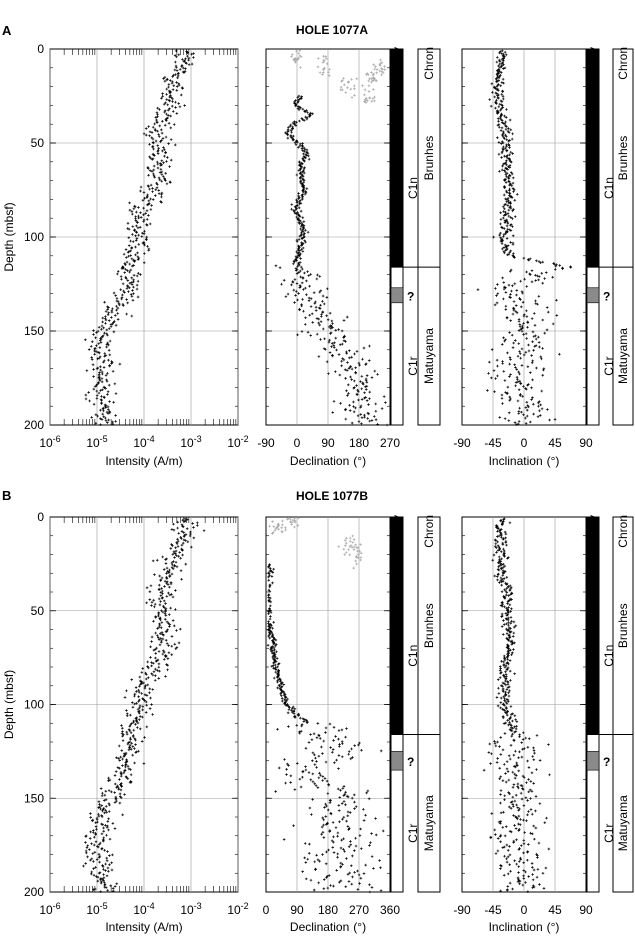 The image size is (635, 938). What do you see at coordinates (332, 496) in the screenshot?
I see `hole-title: HOLE 1077B` at bounding box center [332, 496].